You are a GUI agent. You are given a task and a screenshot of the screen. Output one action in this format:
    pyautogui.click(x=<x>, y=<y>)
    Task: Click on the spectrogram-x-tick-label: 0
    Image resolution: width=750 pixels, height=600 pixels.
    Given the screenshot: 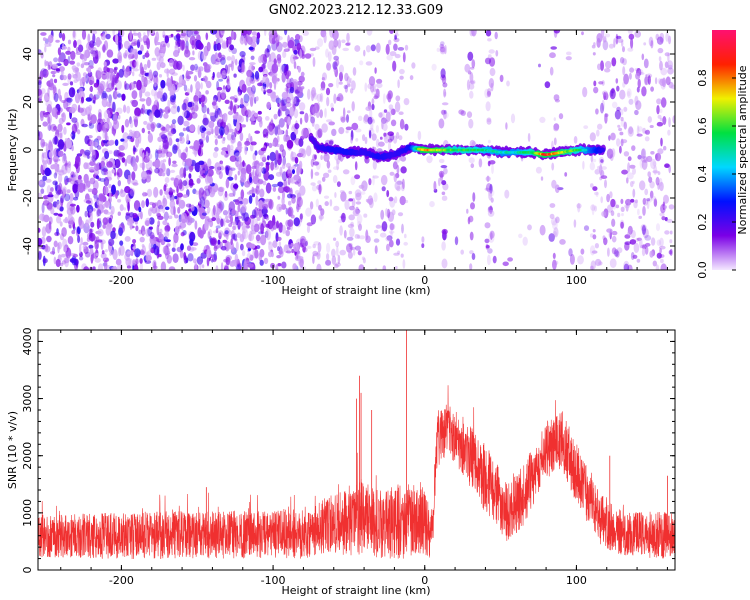 What is the action you would take?
    pyautogui.click(x=424, y=280)
    